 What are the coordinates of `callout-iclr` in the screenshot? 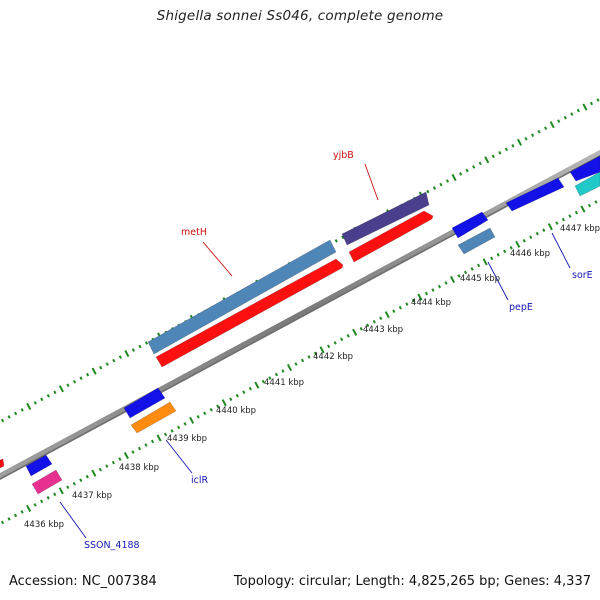 It's located at (179, 456).